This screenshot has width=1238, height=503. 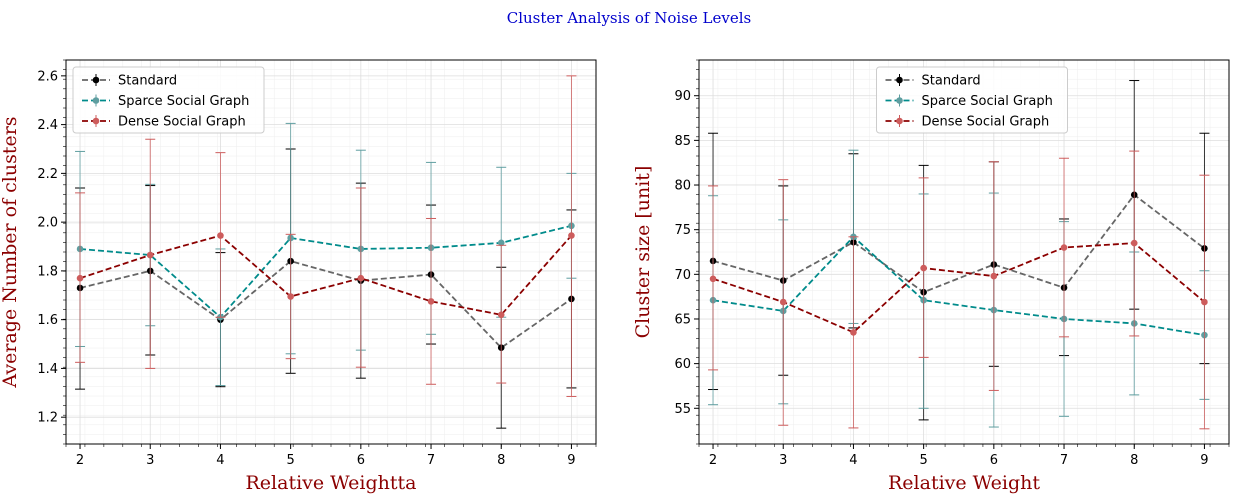 What do you see at coordinates (682, 230) in the screenshot?
I see `y-tick-label: 75` at bounding box center [682, 230].